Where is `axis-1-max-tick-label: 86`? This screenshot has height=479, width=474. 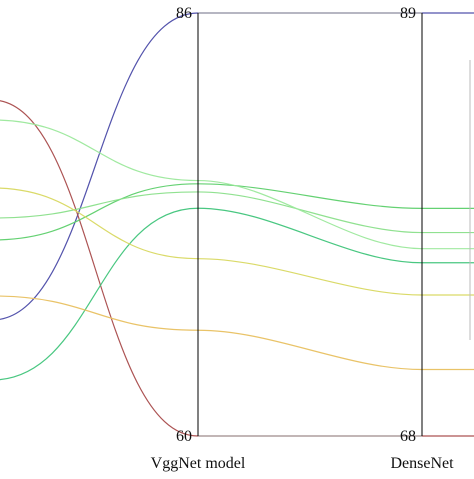 axis-1-max-tick-label: 86 is located at coordinates (184, 13).